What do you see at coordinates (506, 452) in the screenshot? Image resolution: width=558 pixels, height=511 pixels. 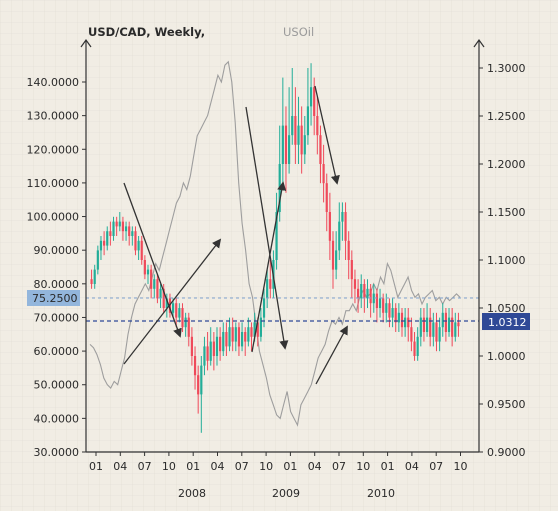 I see `right-tick-label: 0.9000` at bounding box center [506, 452].